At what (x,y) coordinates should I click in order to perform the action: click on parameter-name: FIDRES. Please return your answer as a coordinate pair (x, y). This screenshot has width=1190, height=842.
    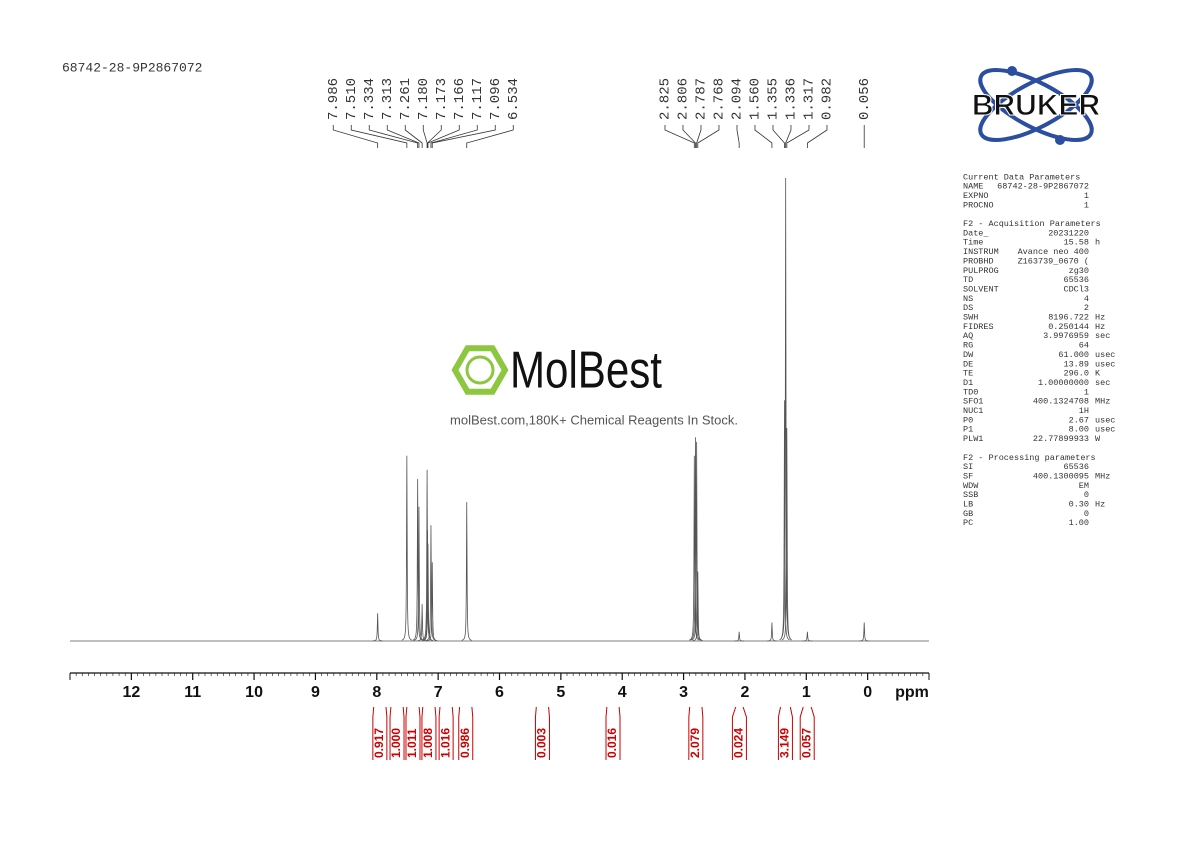
    Looking at the image, I should click on (978, 327).